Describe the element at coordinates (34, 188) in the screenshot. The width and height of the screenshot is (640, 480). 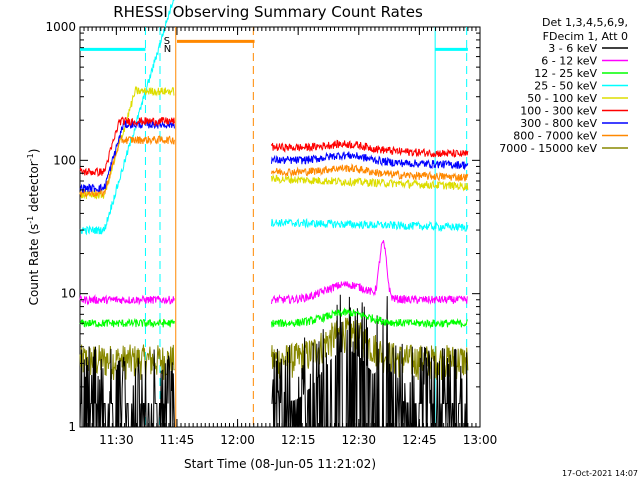
I see `y-axis-label-mid: detector` at that location.